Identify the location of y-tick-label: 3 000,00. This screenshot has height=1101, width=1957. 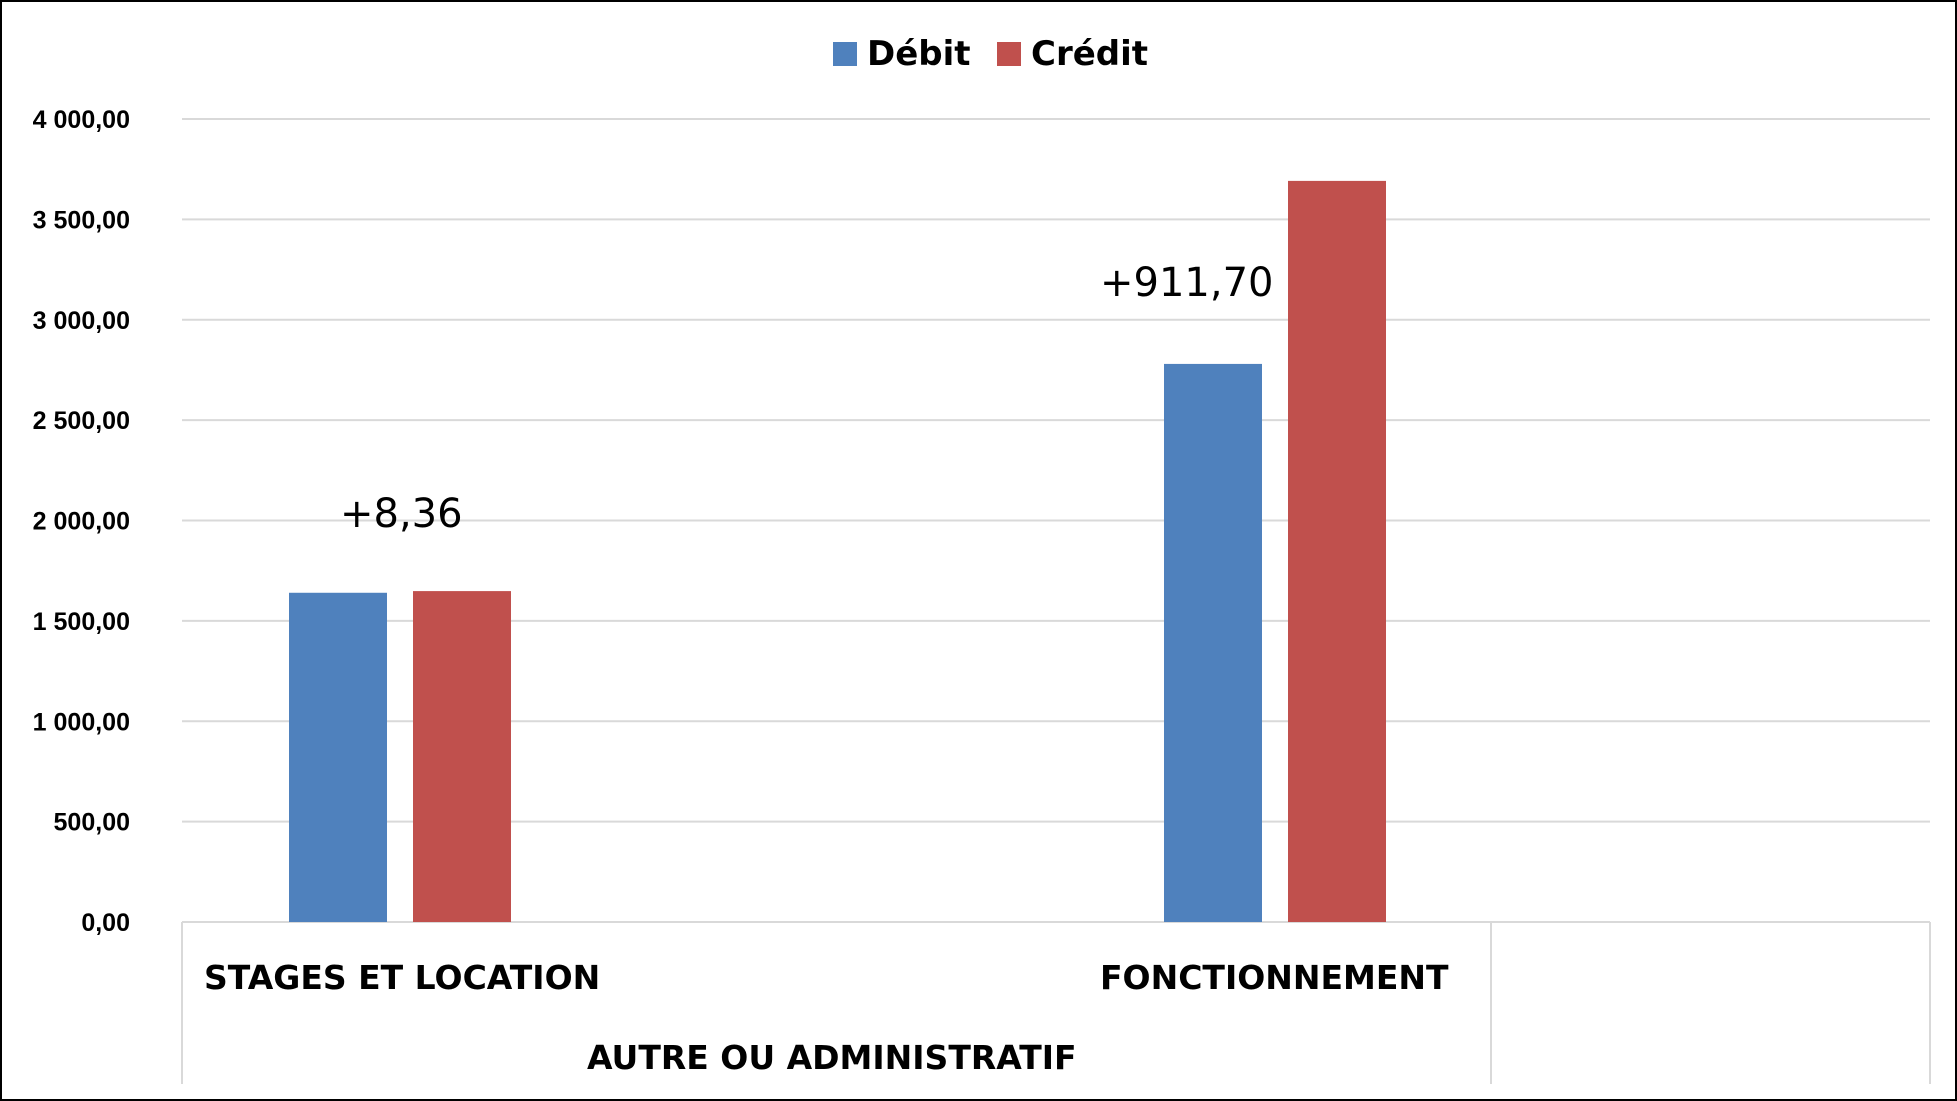
(81, 321).